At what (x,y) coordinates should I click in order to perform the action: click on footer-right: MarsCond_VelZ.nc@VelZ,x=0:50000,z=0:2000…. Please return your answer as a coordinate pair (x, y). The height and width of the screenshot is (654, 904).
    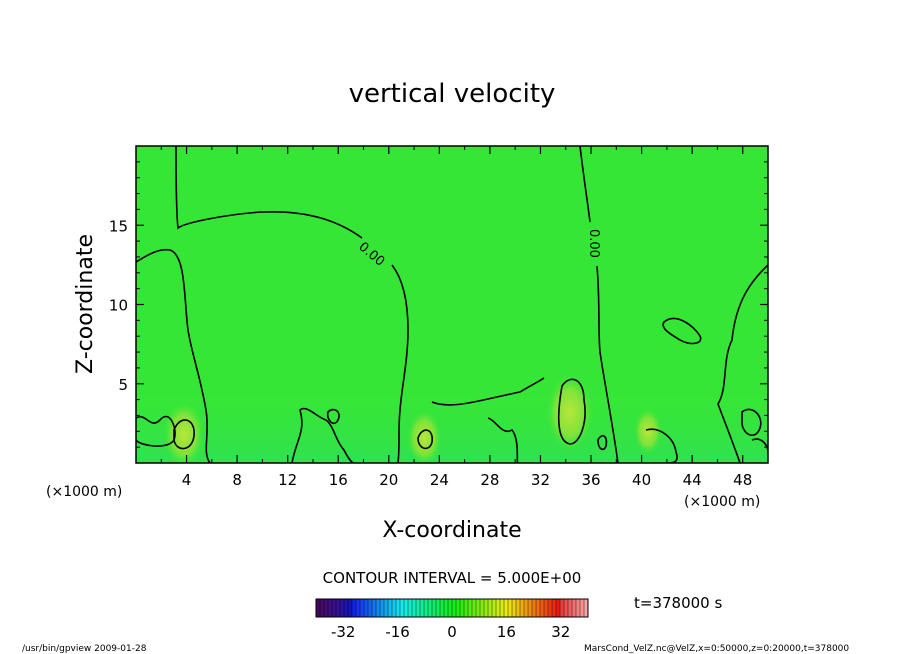
    Looking at the image, I should click on (716, 649).